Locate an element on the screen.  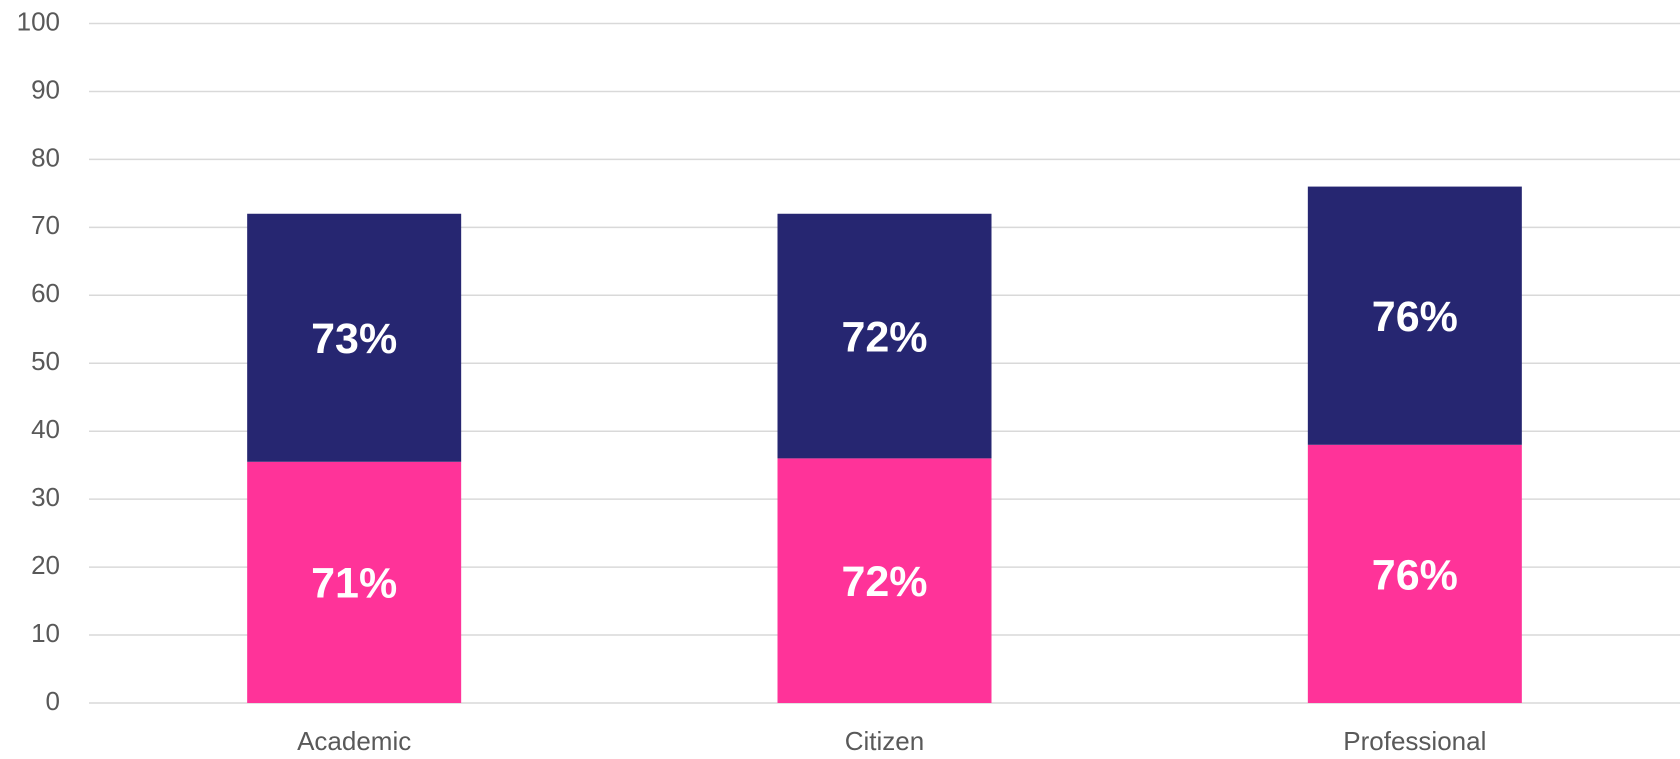
x-tick-label: Academic is located at coordinates (354, 741).